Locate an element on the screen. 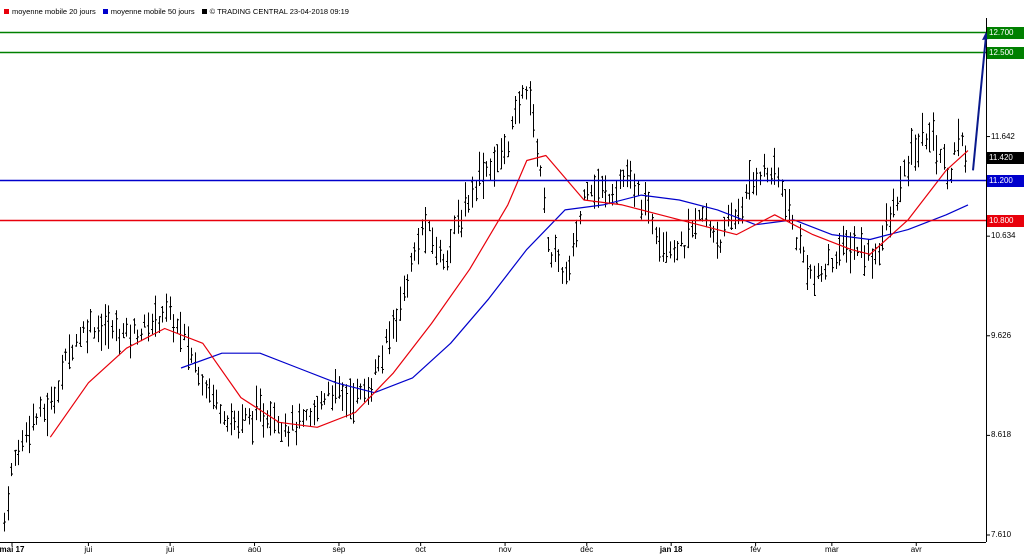  y-tick-label: 11.642 is located at coordinates (1003, 136).